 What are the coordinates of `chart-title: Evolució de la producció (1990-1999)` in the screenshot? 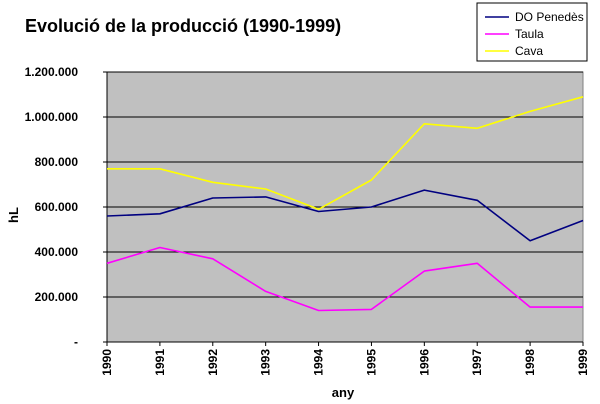 It's located at (183, 26).